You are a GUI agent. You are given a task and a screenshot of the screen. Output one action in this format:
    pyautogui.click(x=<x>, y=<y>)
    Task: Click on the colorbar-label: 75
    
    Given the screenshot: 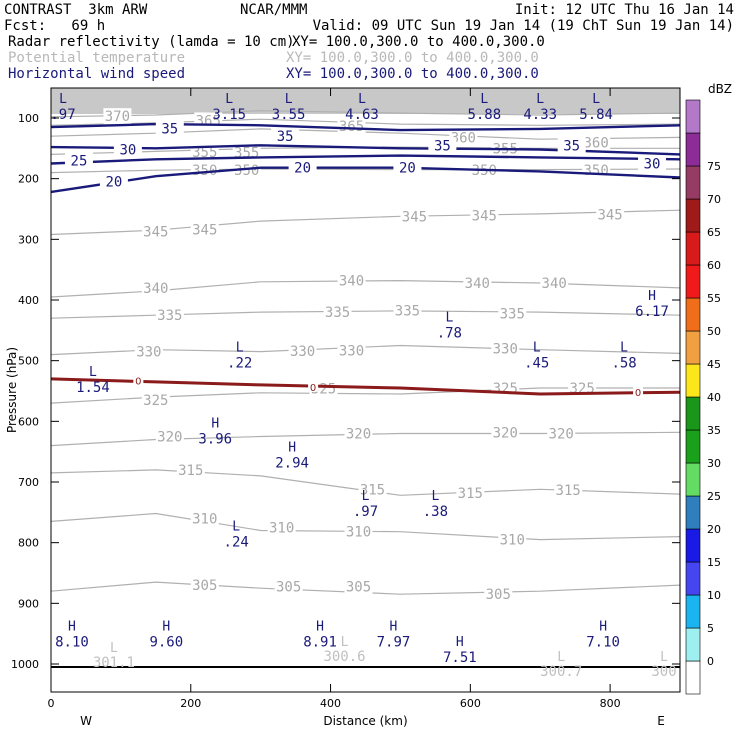 What is the action you would take?
    pyautogui.click(x=714, y=166)
    